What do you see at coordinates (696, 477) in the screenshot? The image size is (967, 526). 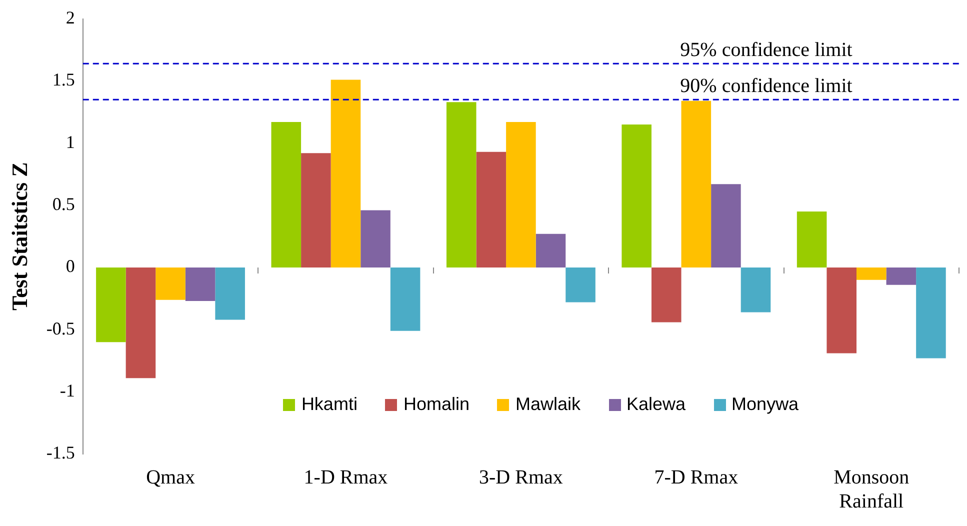 I see `x-tick-label: 7-D Rmax` at bounding box center [696, 477].